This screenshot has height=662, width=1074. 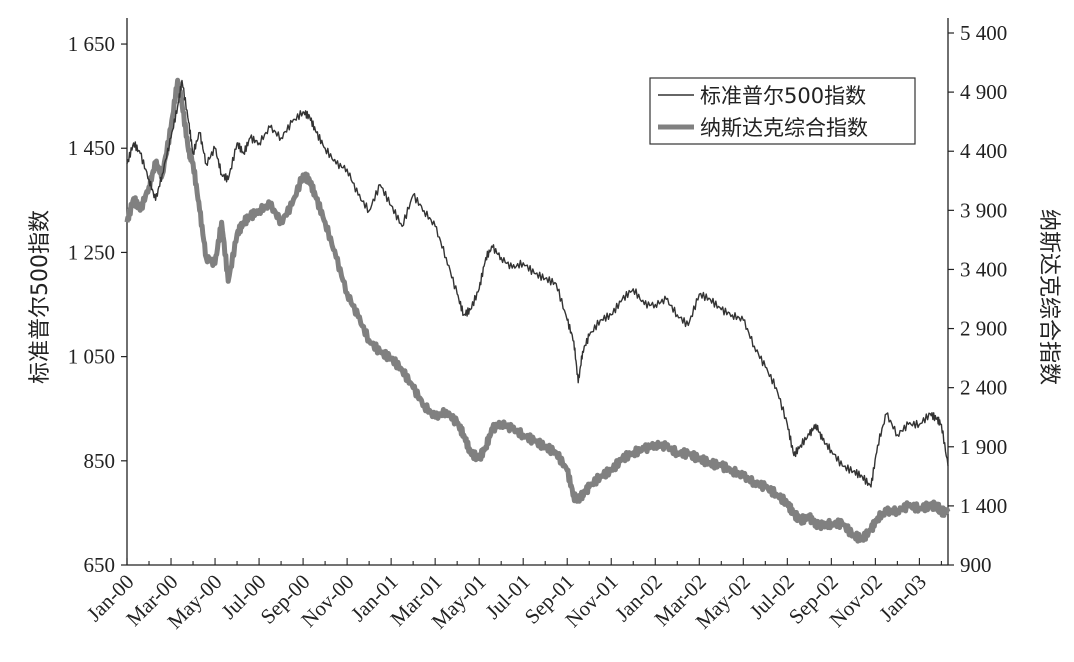 What do you see at coordinates (783, 96) in the screenshot?
I see `legend-label-sp500: 标准普尔500指数` at bounding box center [783, 96].